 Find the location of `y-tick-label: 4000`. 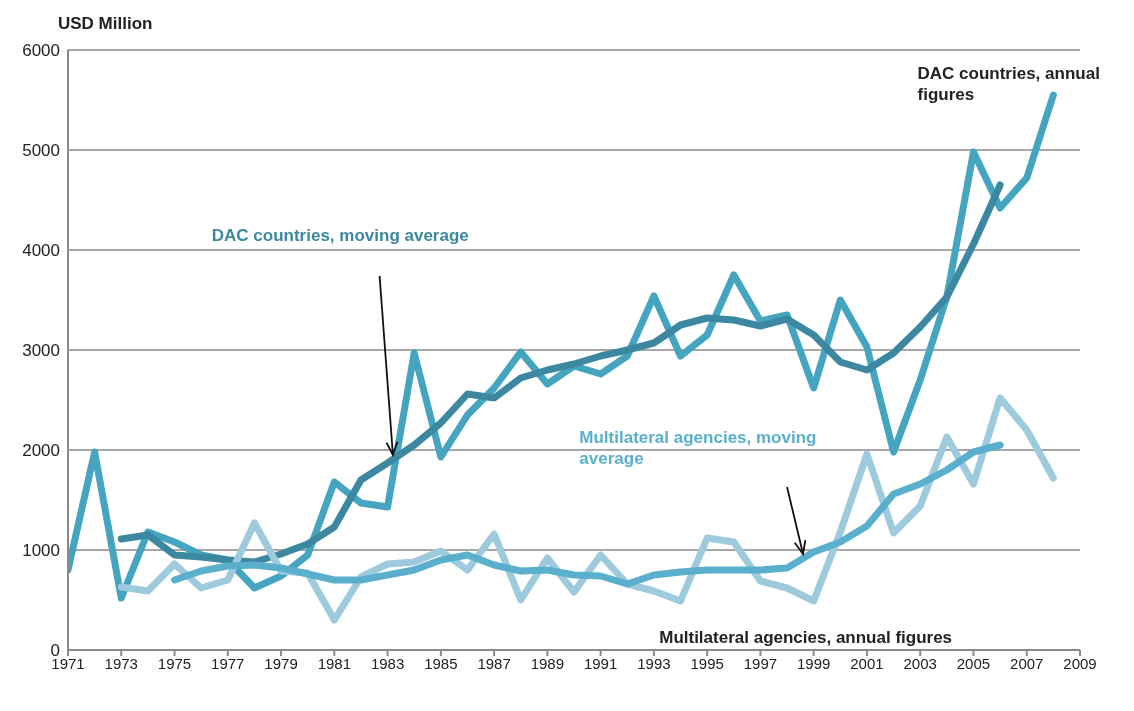

y-tick-label: 4000 is located at coordinates (41, 251).